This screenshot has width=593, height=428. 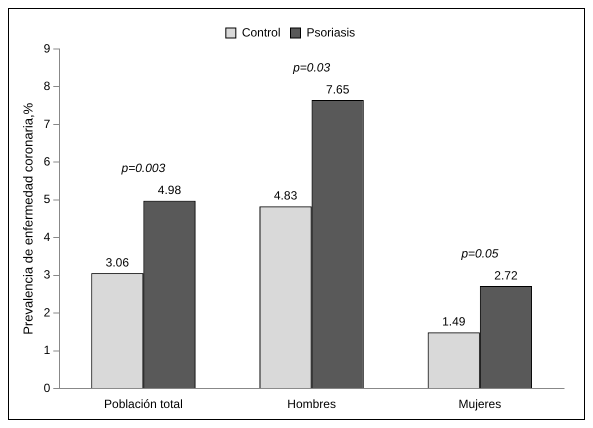 What do you see at coordinates (47, 312) in the screenshot?
I see `y-tick-label: 2` at bounding box center [47, 312].